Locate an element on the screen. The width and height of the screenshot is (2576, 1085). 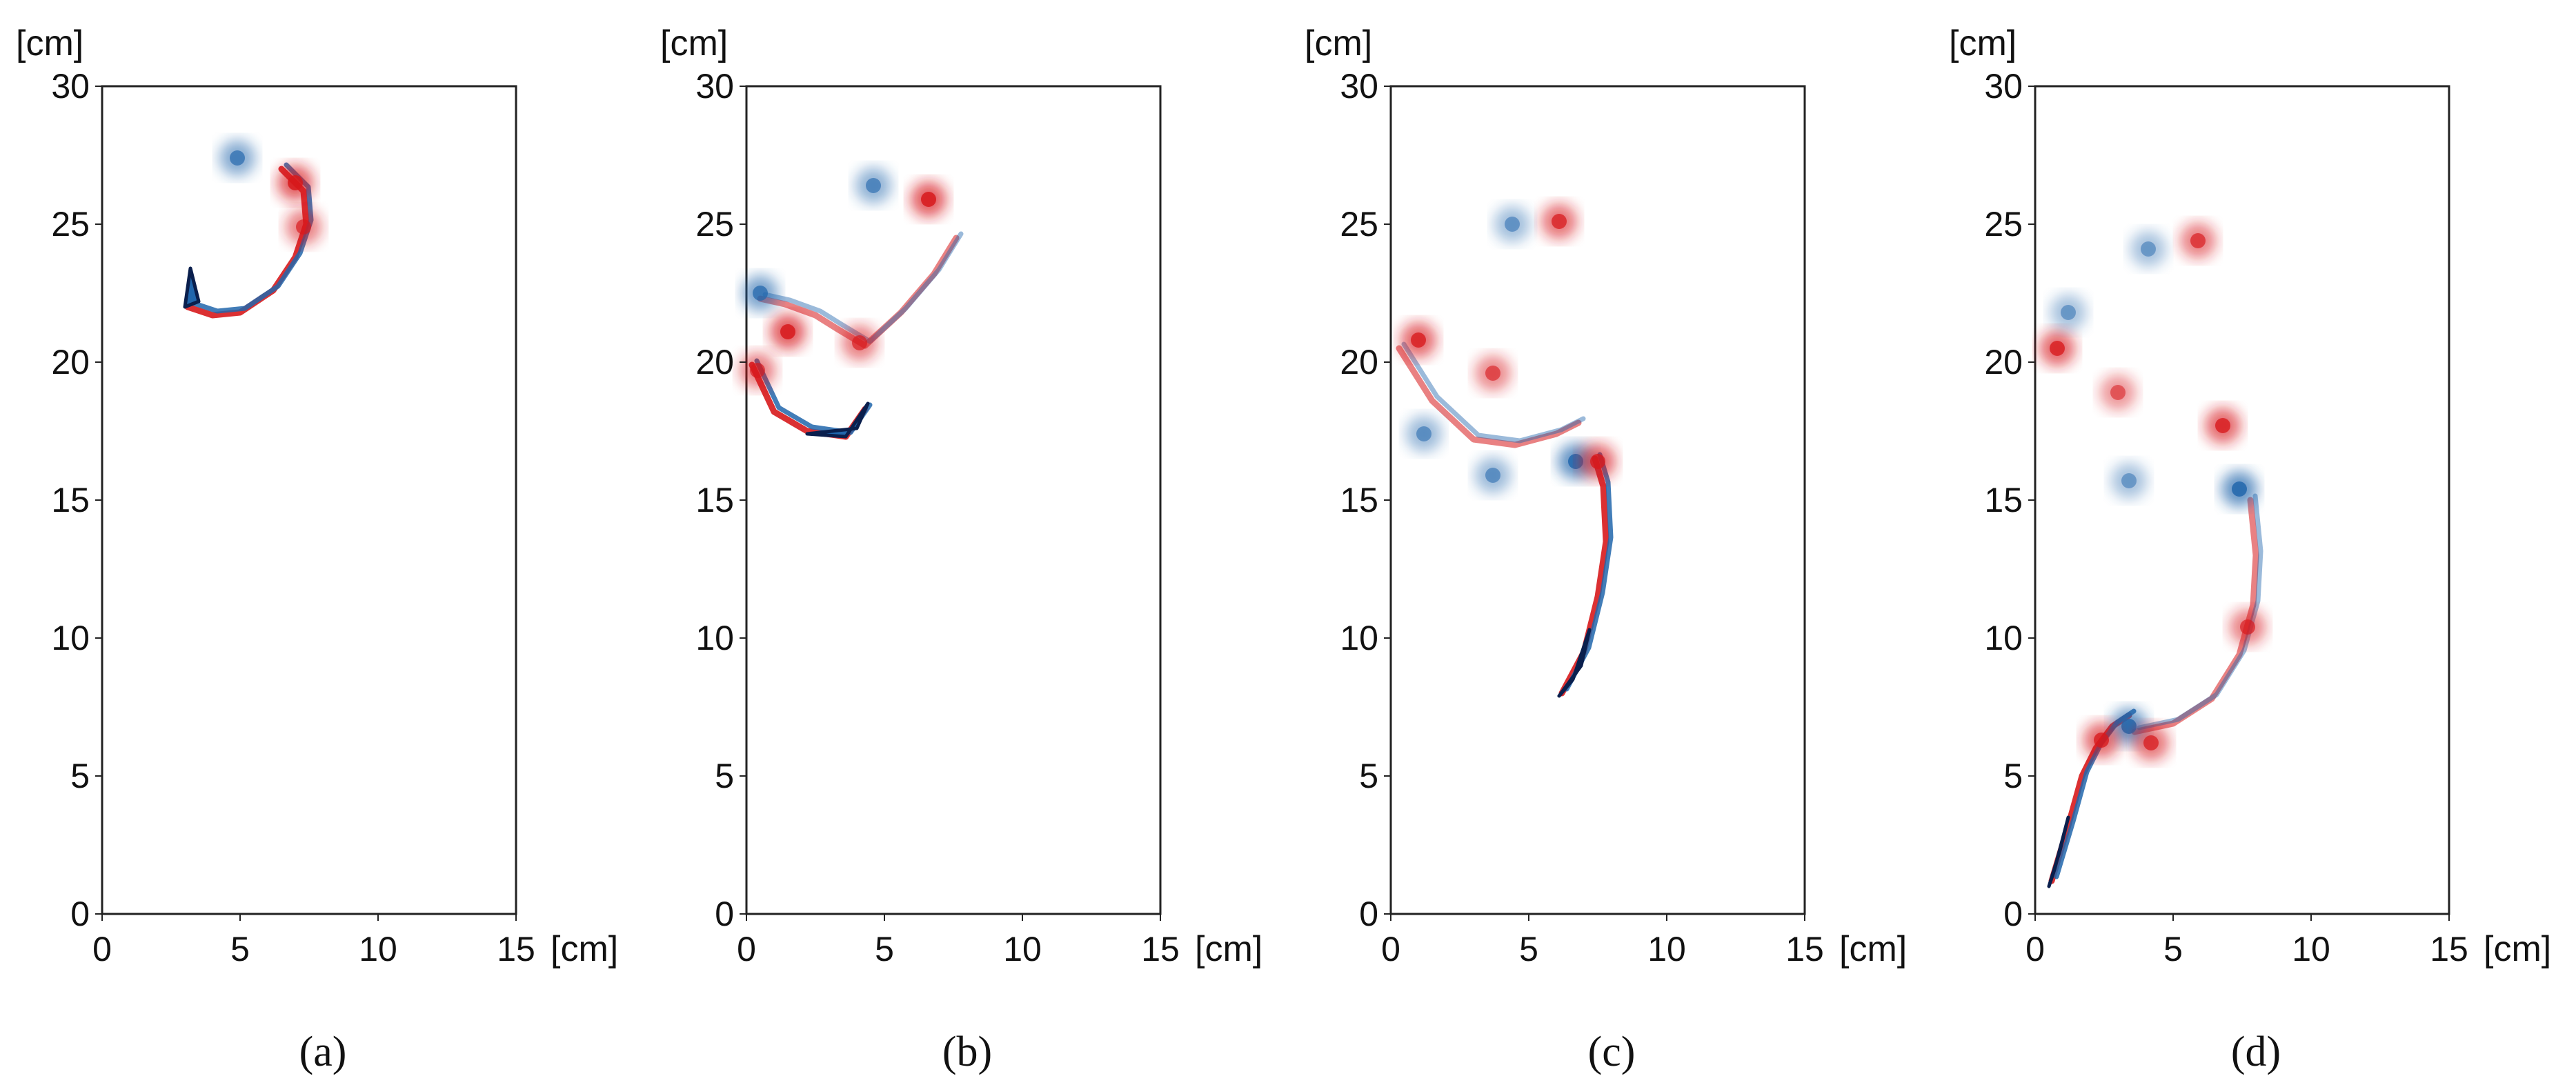
panel-caption: (c) is located at coordinates (1612, 1051).